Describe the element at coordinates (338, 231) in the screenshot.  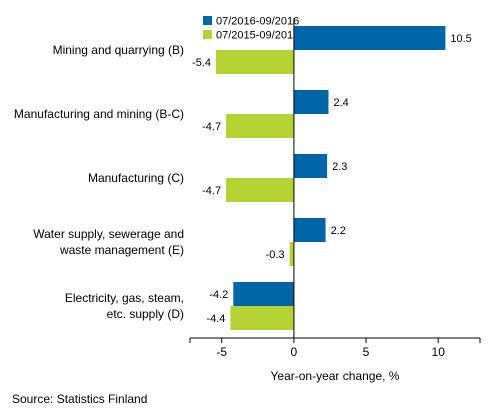
I see `bar-value-label: 2.2` at that location.